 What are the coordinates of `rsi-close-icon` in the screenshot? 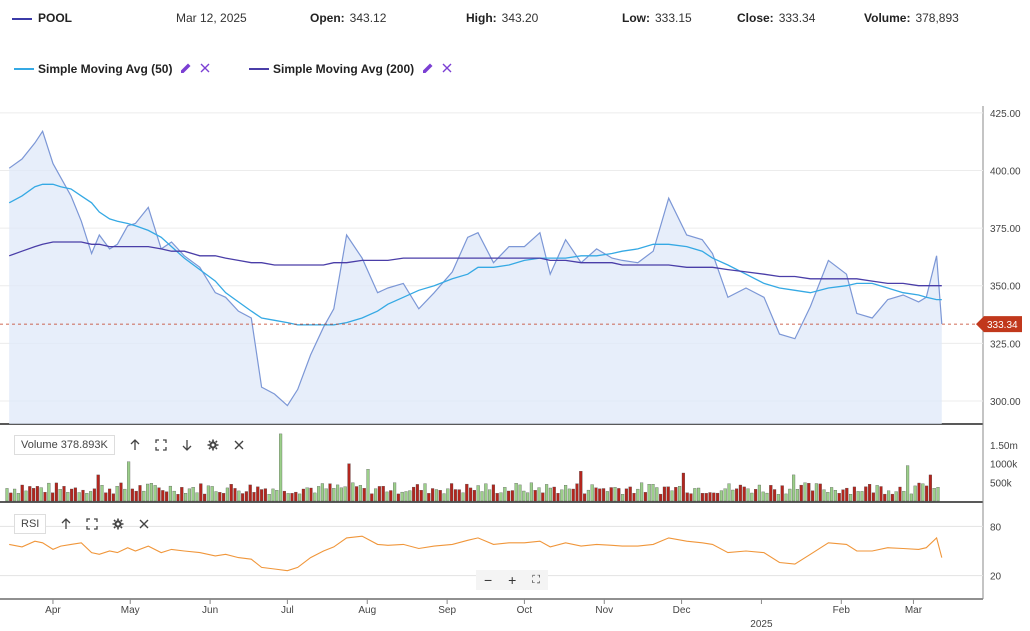 It's located at (144, 524).